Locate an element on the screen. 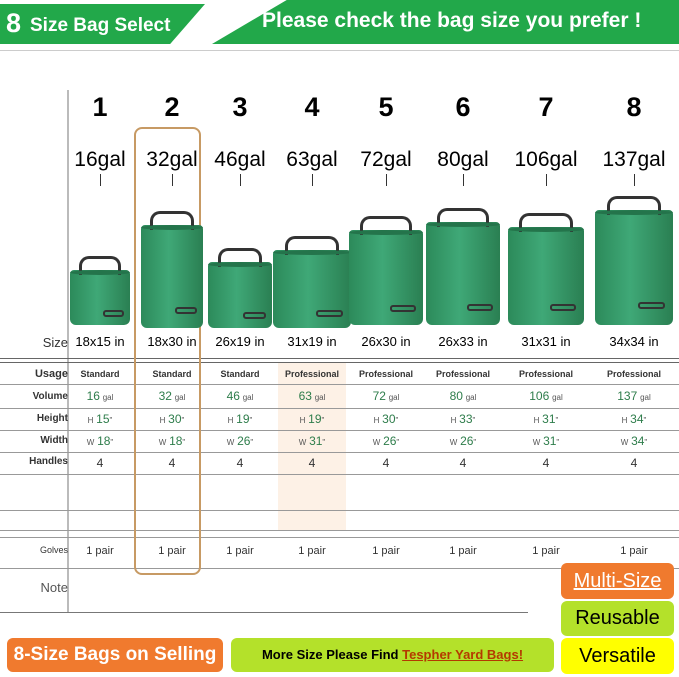  bag-number: 3 is located at coordinates (240, 107).